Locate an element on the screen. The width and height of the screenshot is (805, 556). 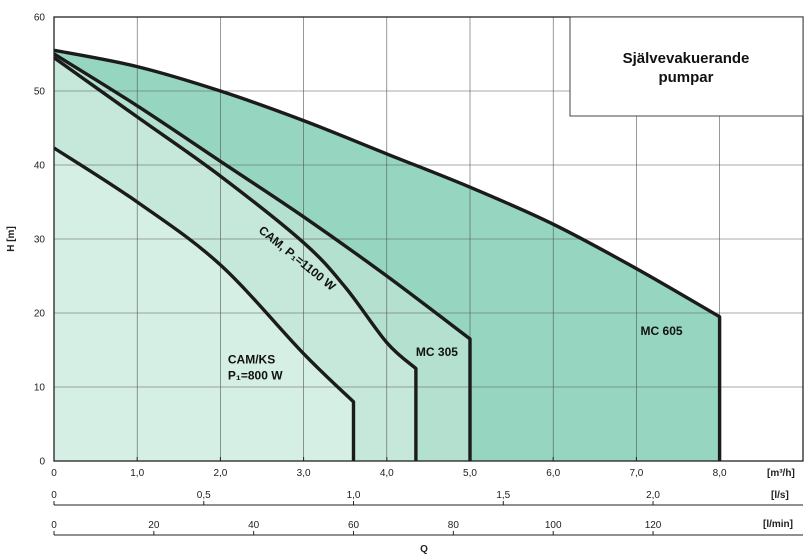
y-tick-label: 0 is located at coordinates (42, 462).